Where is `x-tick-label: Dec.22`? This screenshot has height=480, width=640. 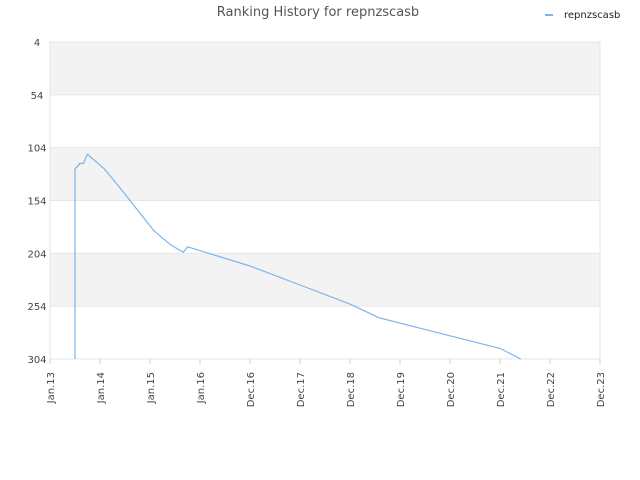 x-tick-label: Dec.22 is located at coordinates (551, 389).